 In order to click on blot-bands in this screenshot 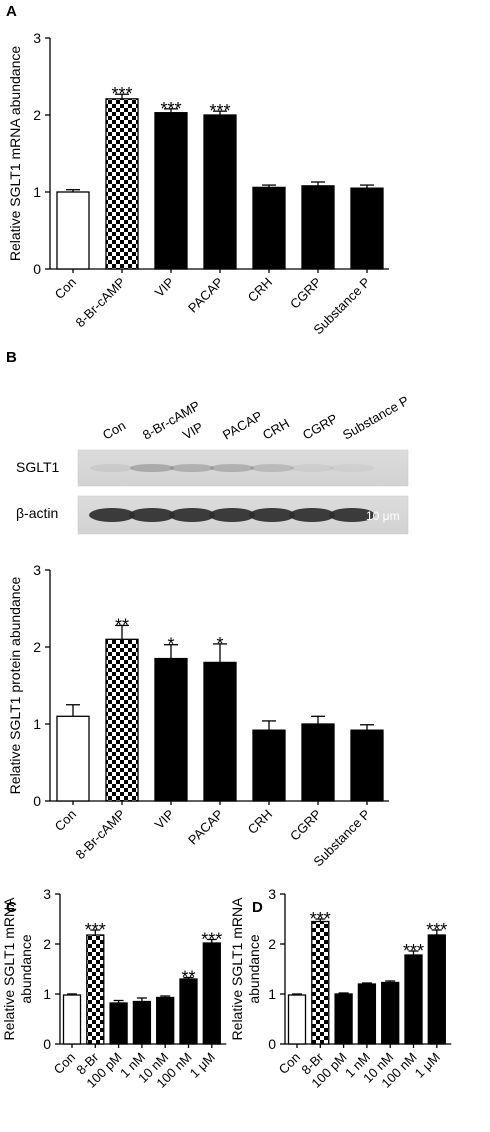, I will do `click(232, 493)`.